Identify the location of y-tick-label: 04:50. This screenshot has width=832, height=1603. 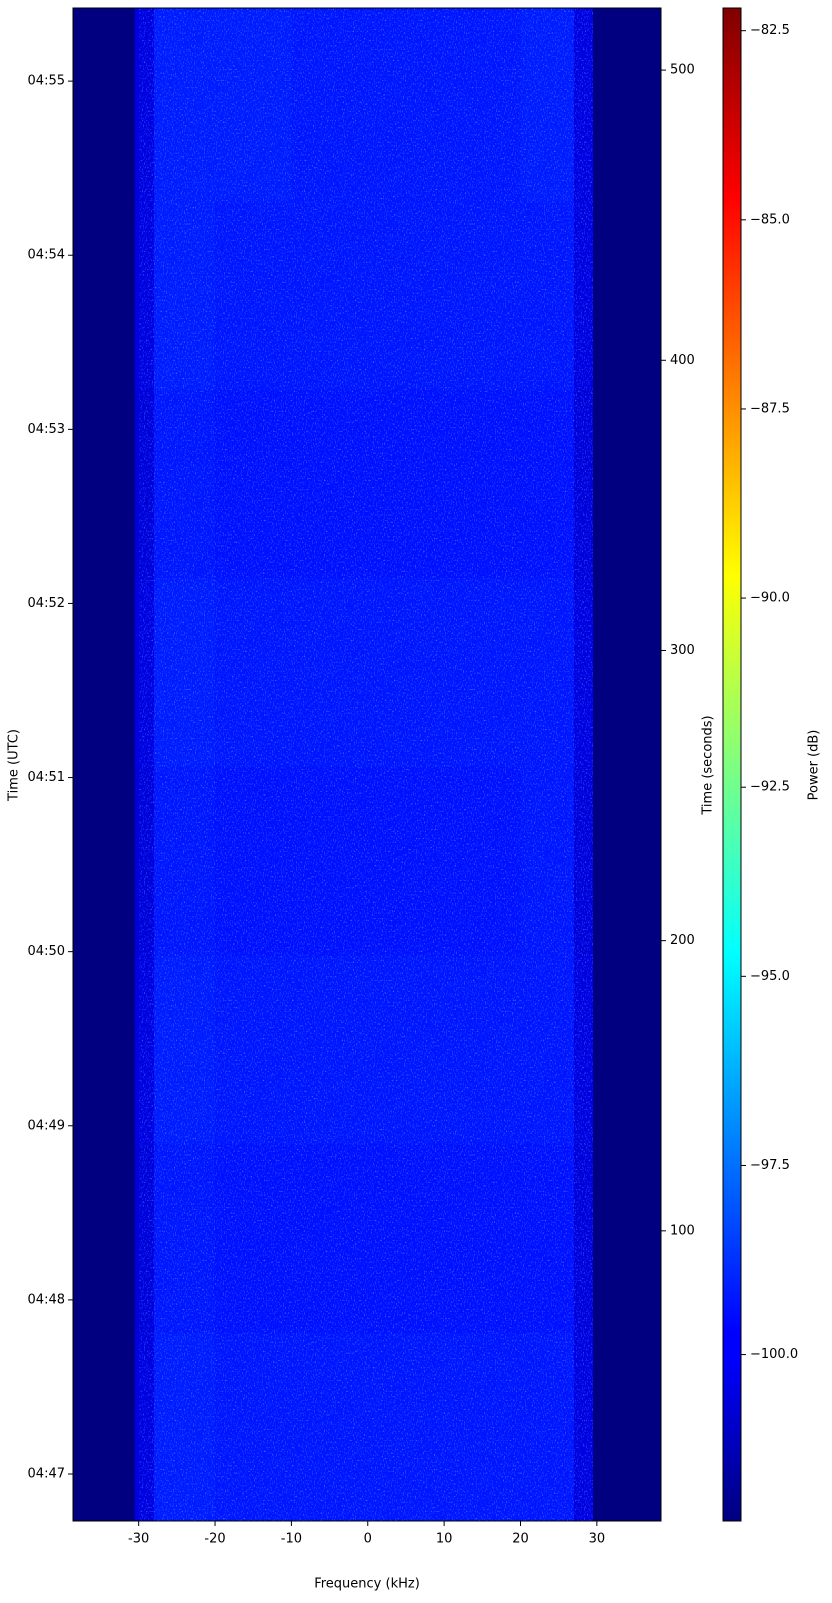
(46, 951).